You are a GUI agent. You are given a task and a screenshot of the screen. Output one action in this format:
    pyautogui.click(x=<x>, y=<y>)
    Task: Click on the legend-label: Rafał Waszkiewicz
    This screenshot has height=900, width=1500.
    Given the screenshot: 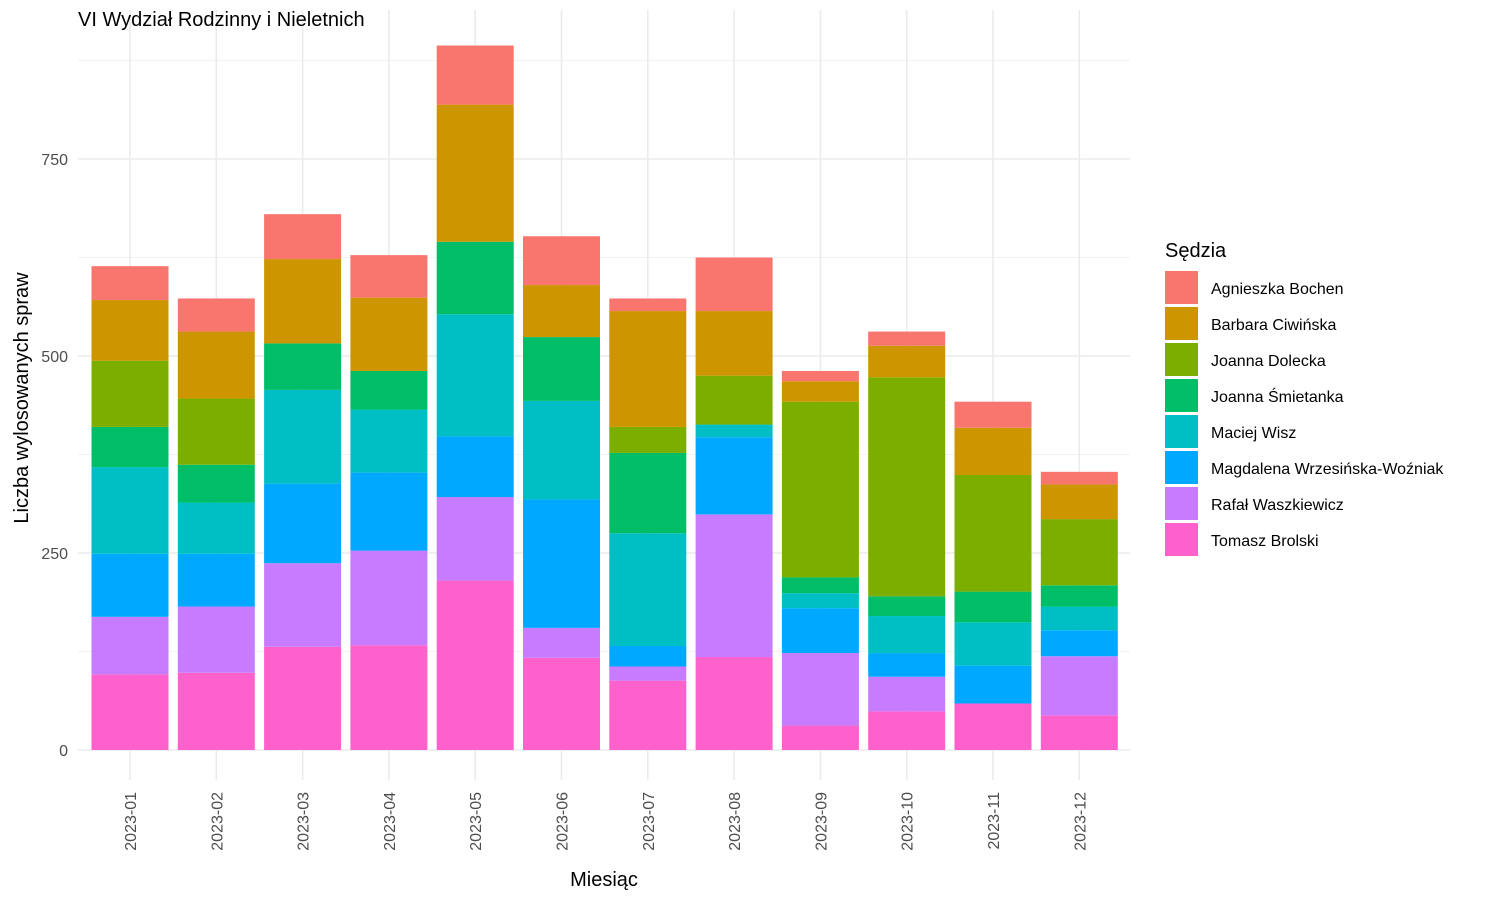 What is the action you would take?
    pyautogui.click(x=1277, y=505)
    